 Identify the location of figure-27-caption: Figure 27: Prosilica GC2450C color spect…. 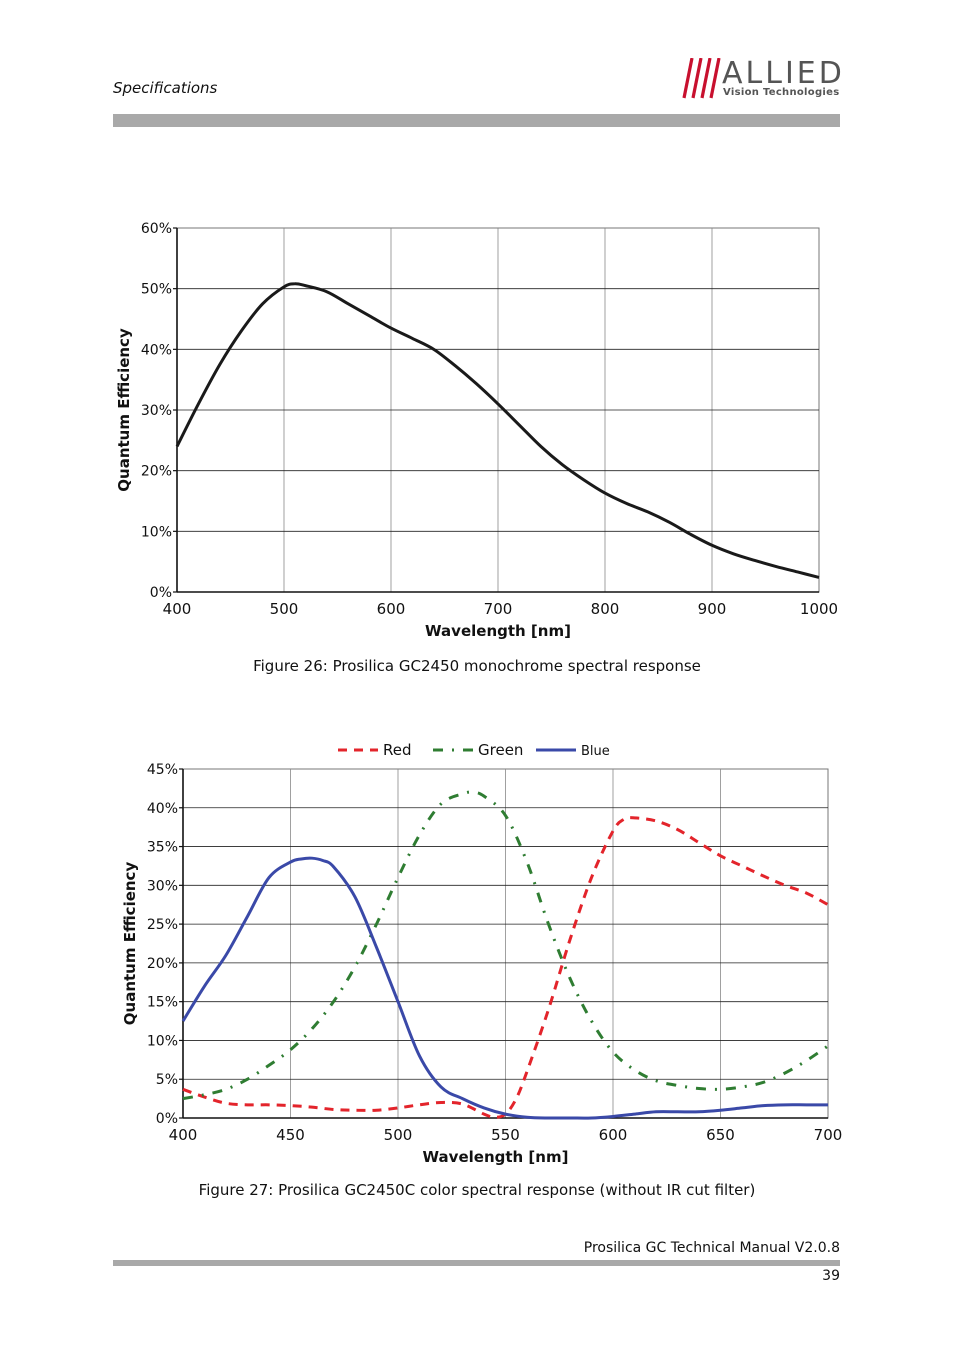
(477, 1190).